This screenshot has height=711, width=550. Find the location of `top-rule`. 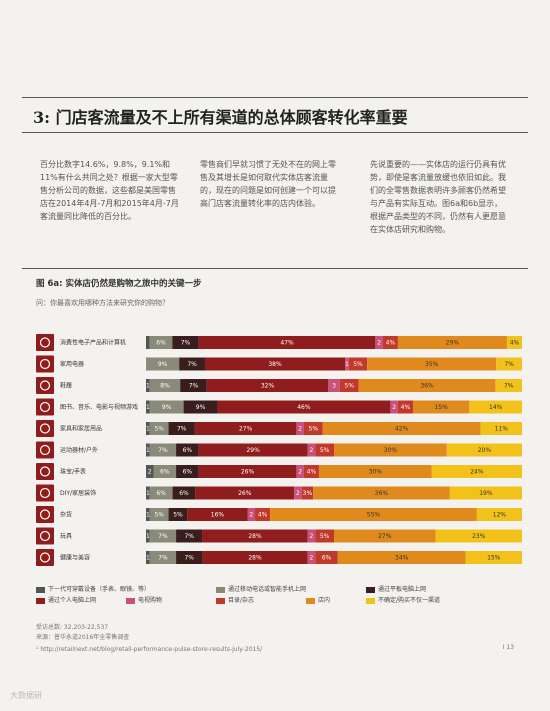

top-rule is located at coordinates (275, 97).